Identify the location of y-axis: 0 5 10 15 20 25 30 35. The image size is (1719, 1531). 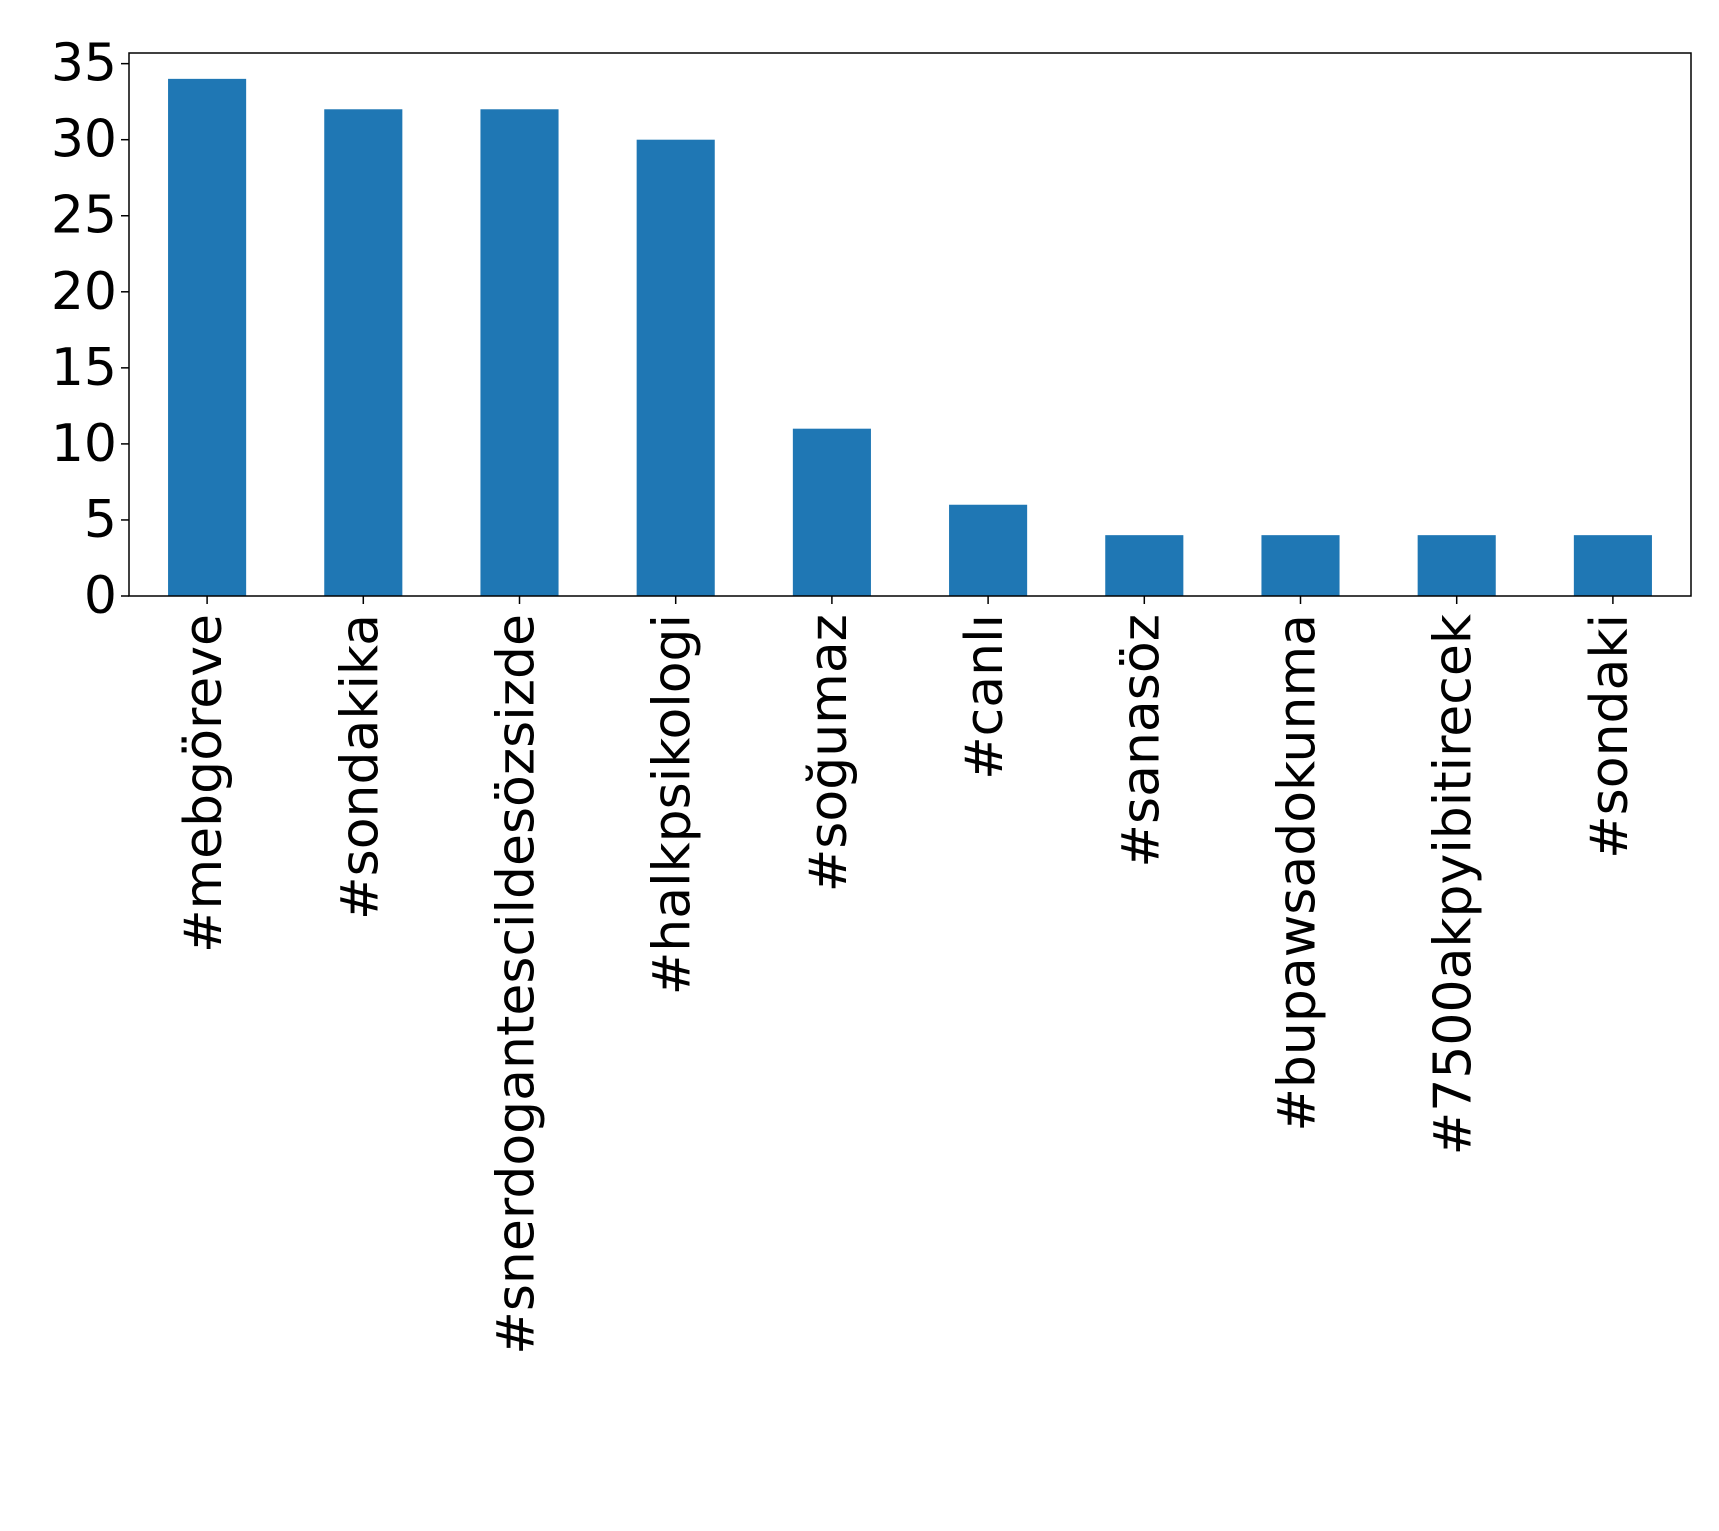
(90, 330).